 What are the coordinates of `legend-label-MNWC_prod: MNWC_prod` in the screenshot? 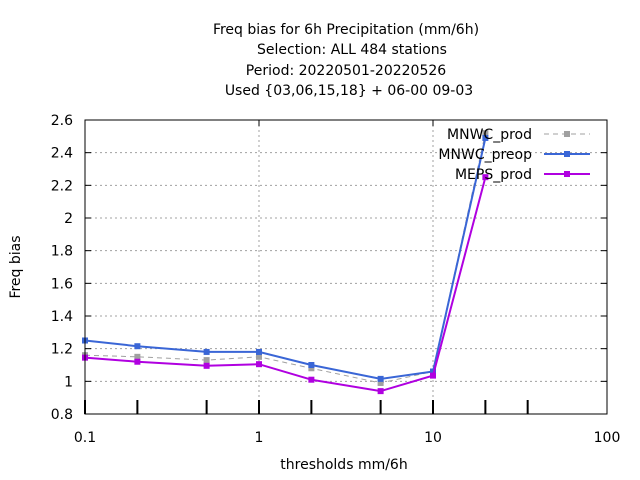 It's located at (489, 135).